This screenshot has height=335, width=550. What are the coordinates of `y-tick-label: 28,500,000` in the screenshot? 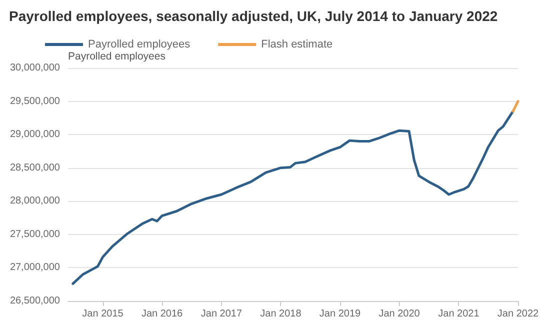 It's located at (35, 168).